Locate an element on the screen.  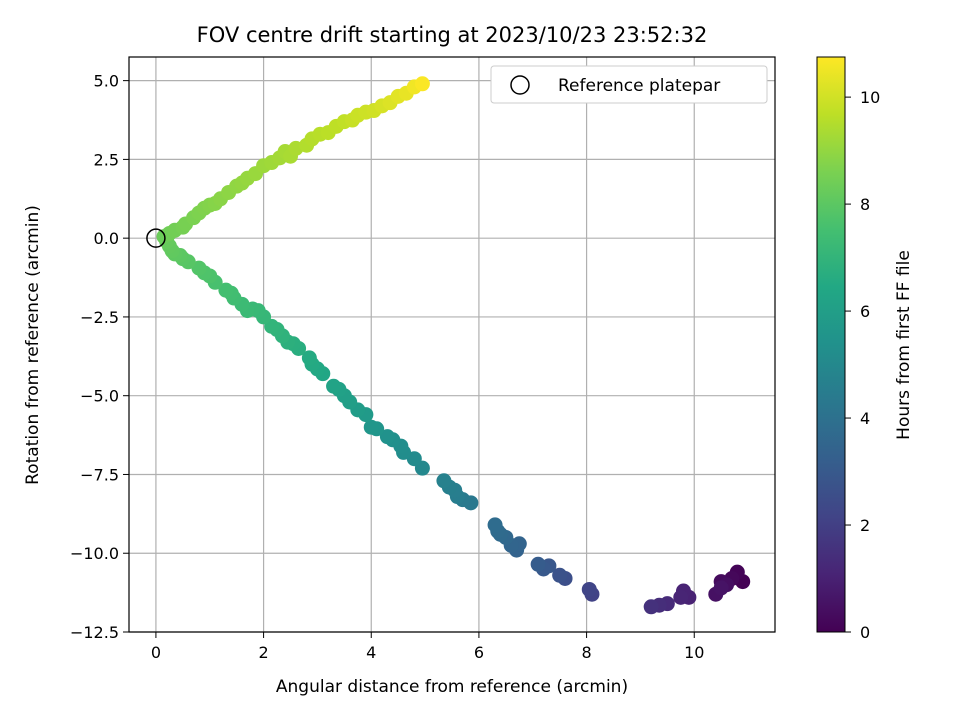
x-tick-label: 4 is located at coordinates (371, 652).